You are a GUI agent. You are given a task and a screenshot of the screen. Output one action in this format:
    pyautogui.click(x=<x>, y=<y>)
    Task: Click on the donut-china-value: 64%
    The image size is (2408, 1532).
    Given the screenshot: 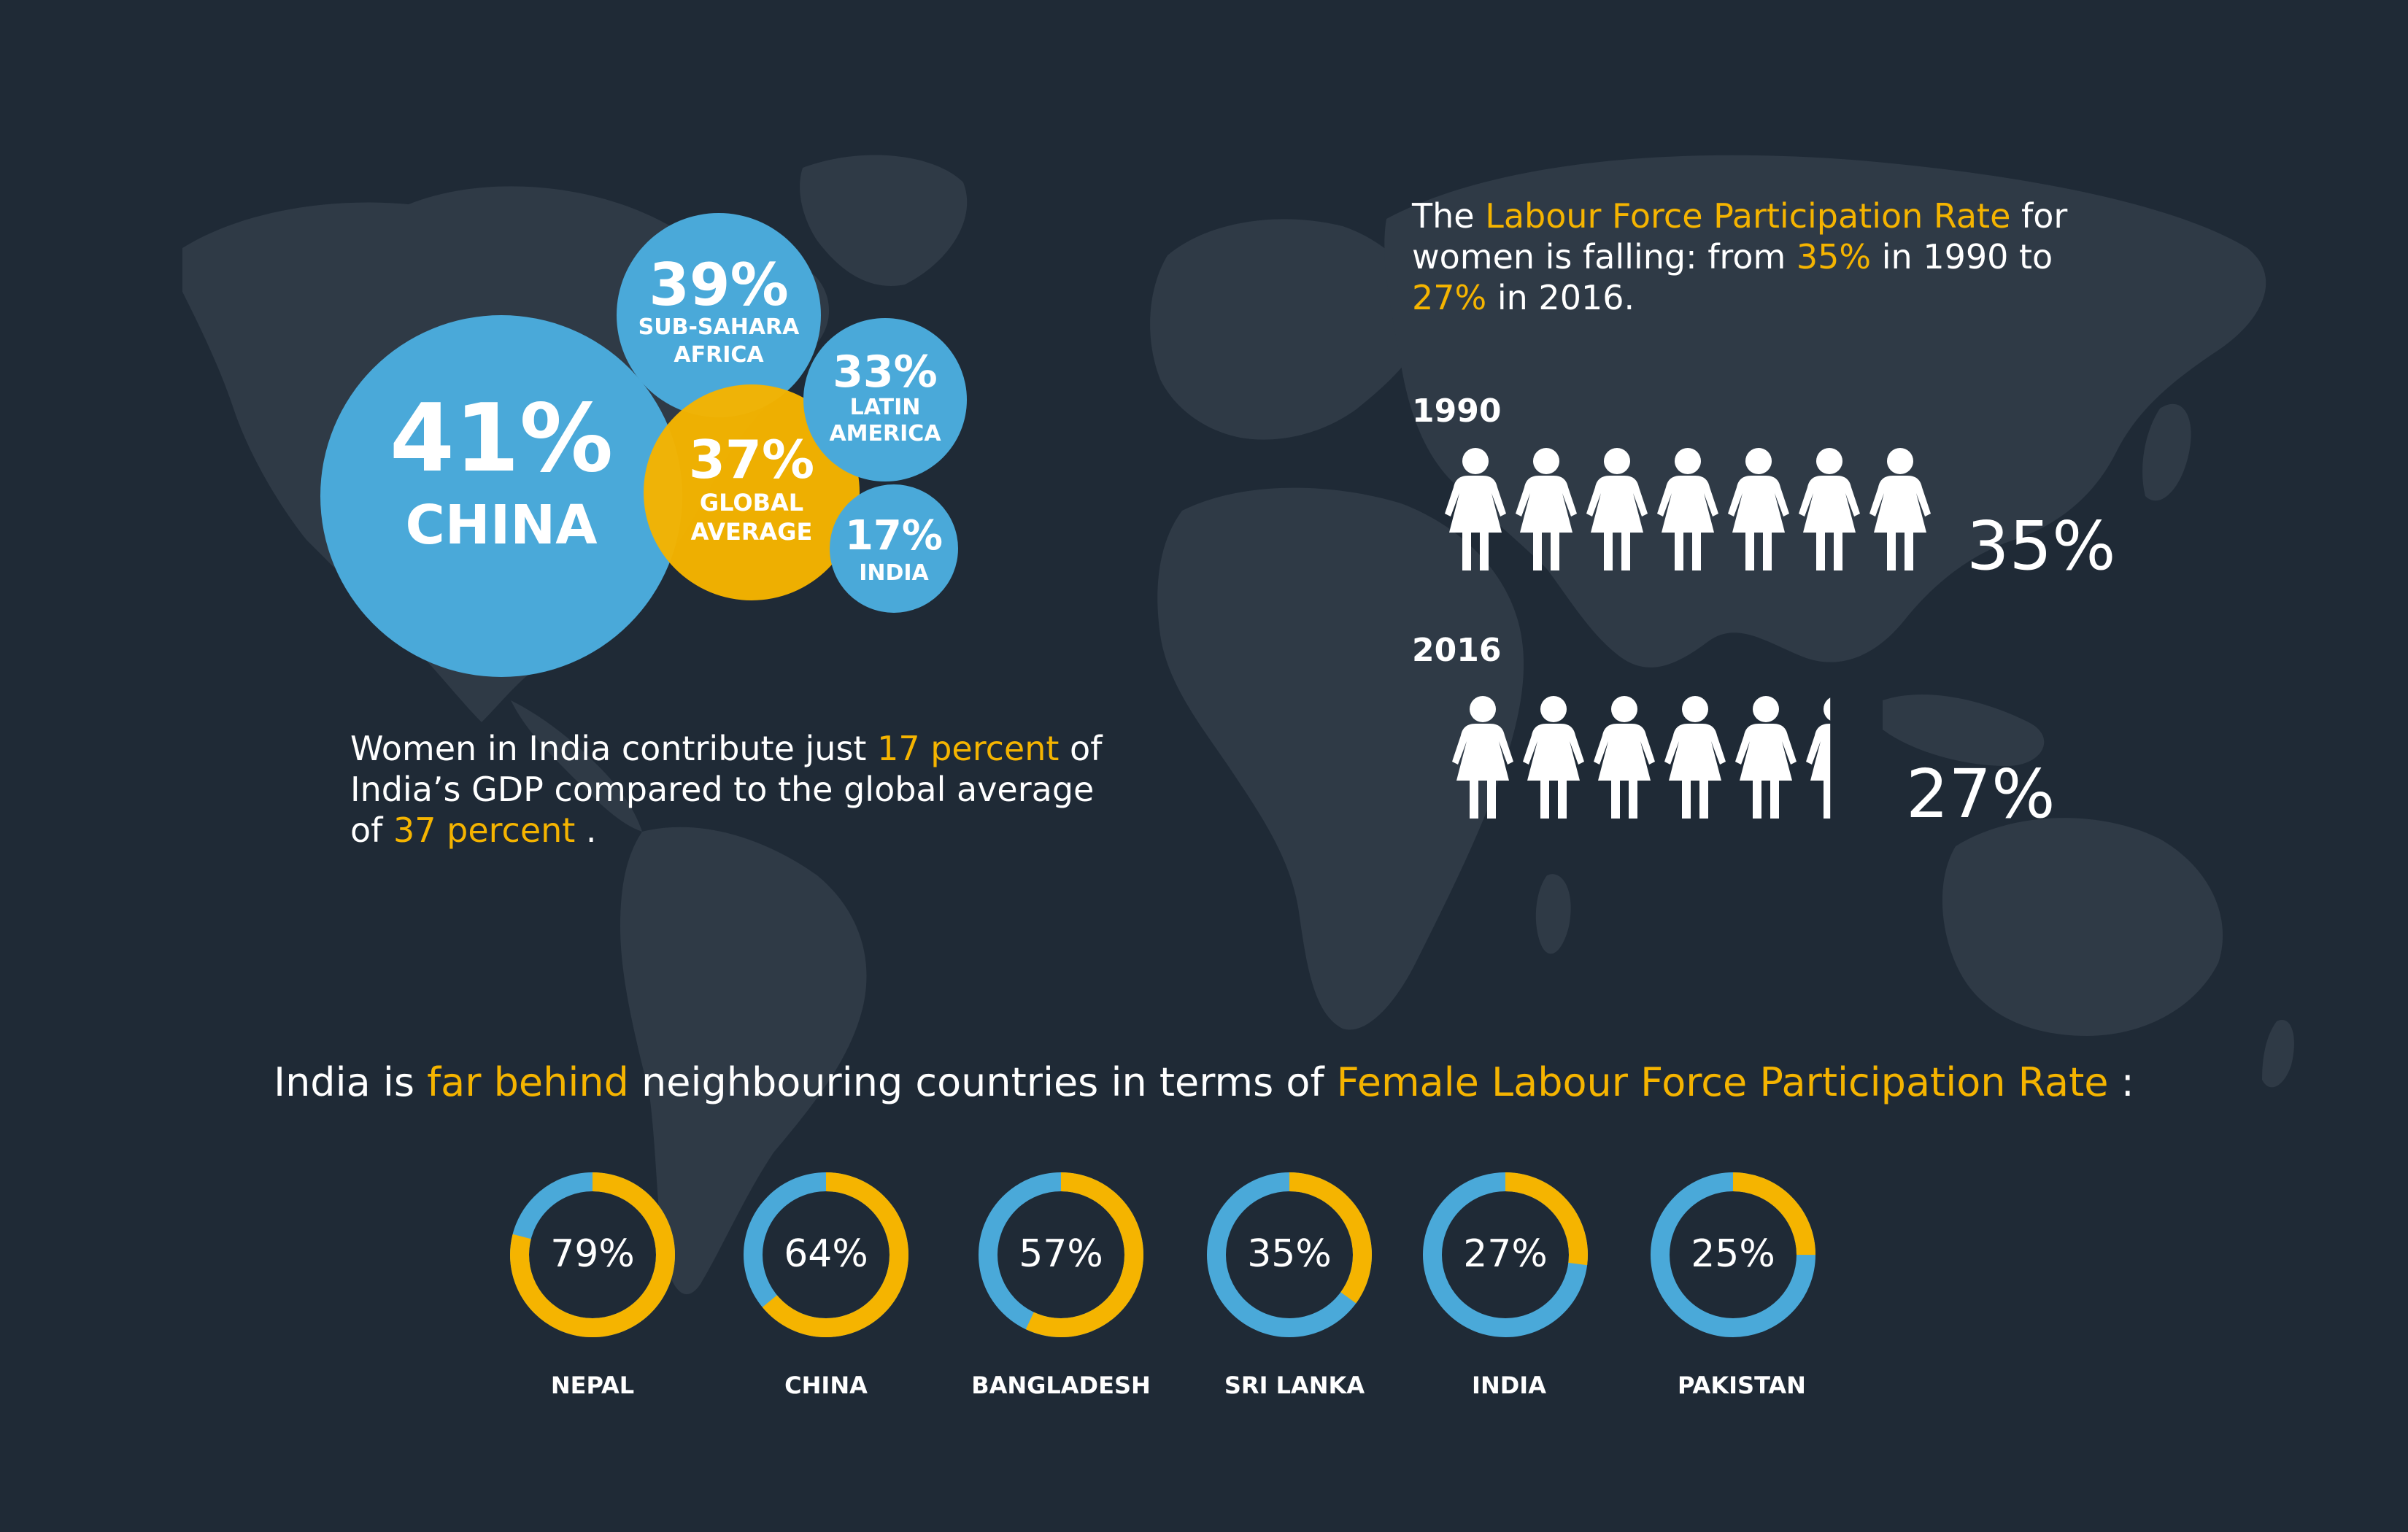 What is the action you would take?
    pyautogui.click(x=826, y=1254)
    